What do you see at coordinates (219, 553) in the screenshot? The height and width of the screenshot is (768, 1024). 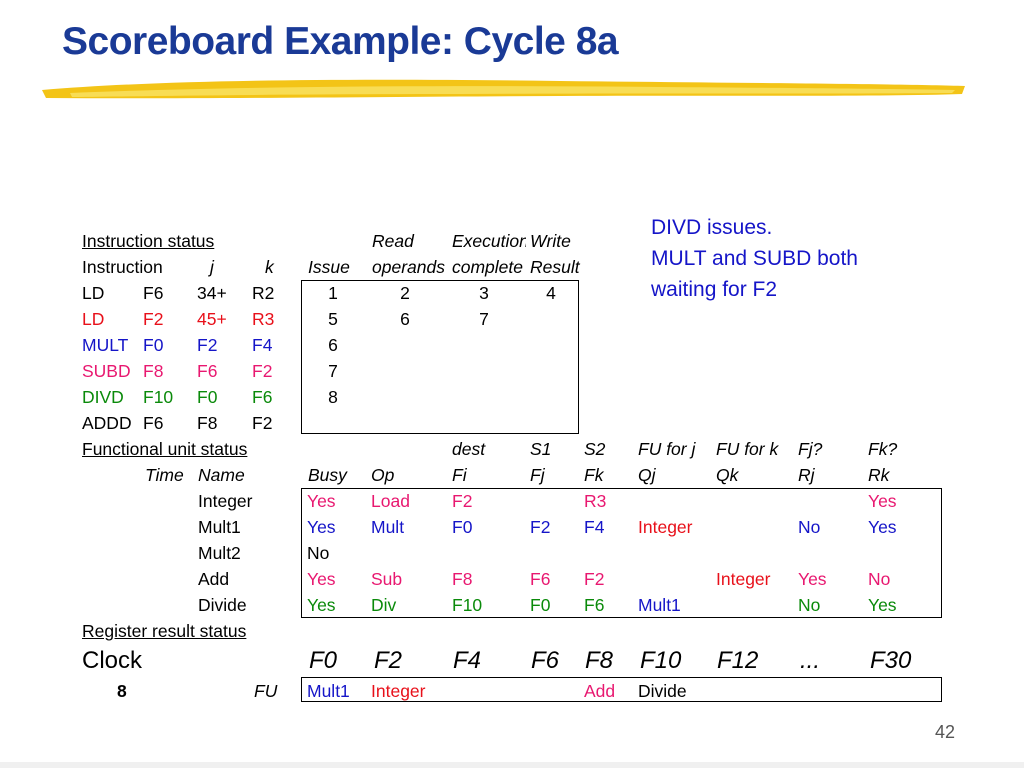 I see `fu-name: Mult2` at bounding box center [219, 553].